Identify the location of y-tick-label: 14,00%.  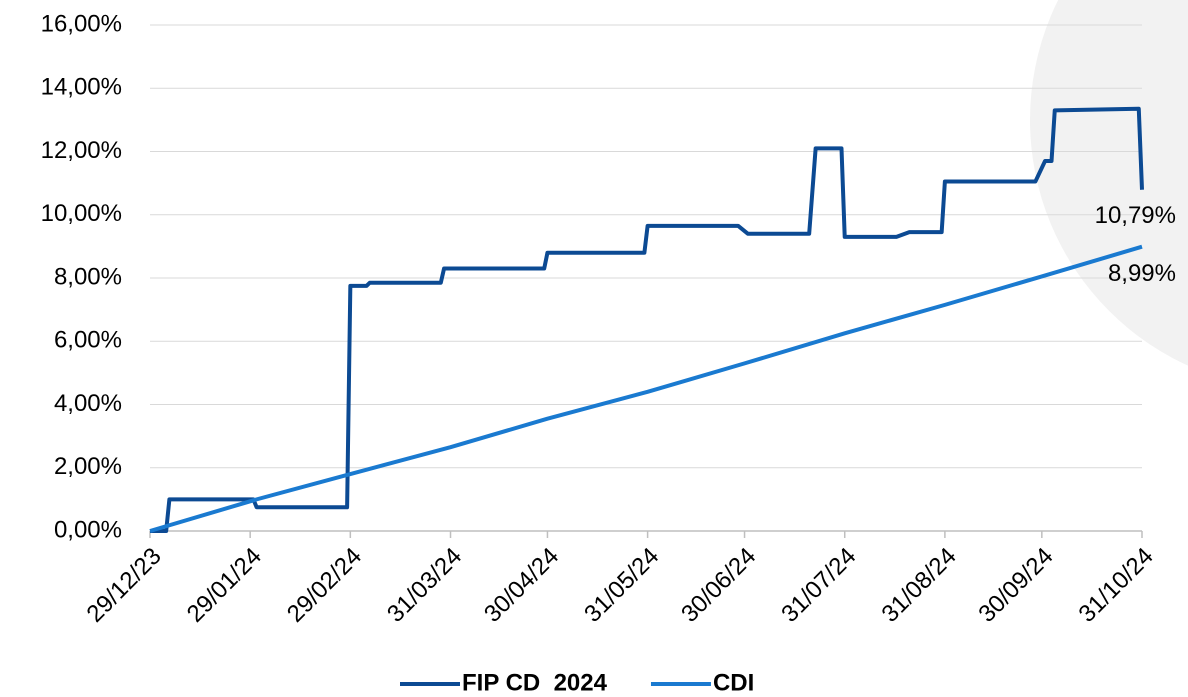
(81, 87).